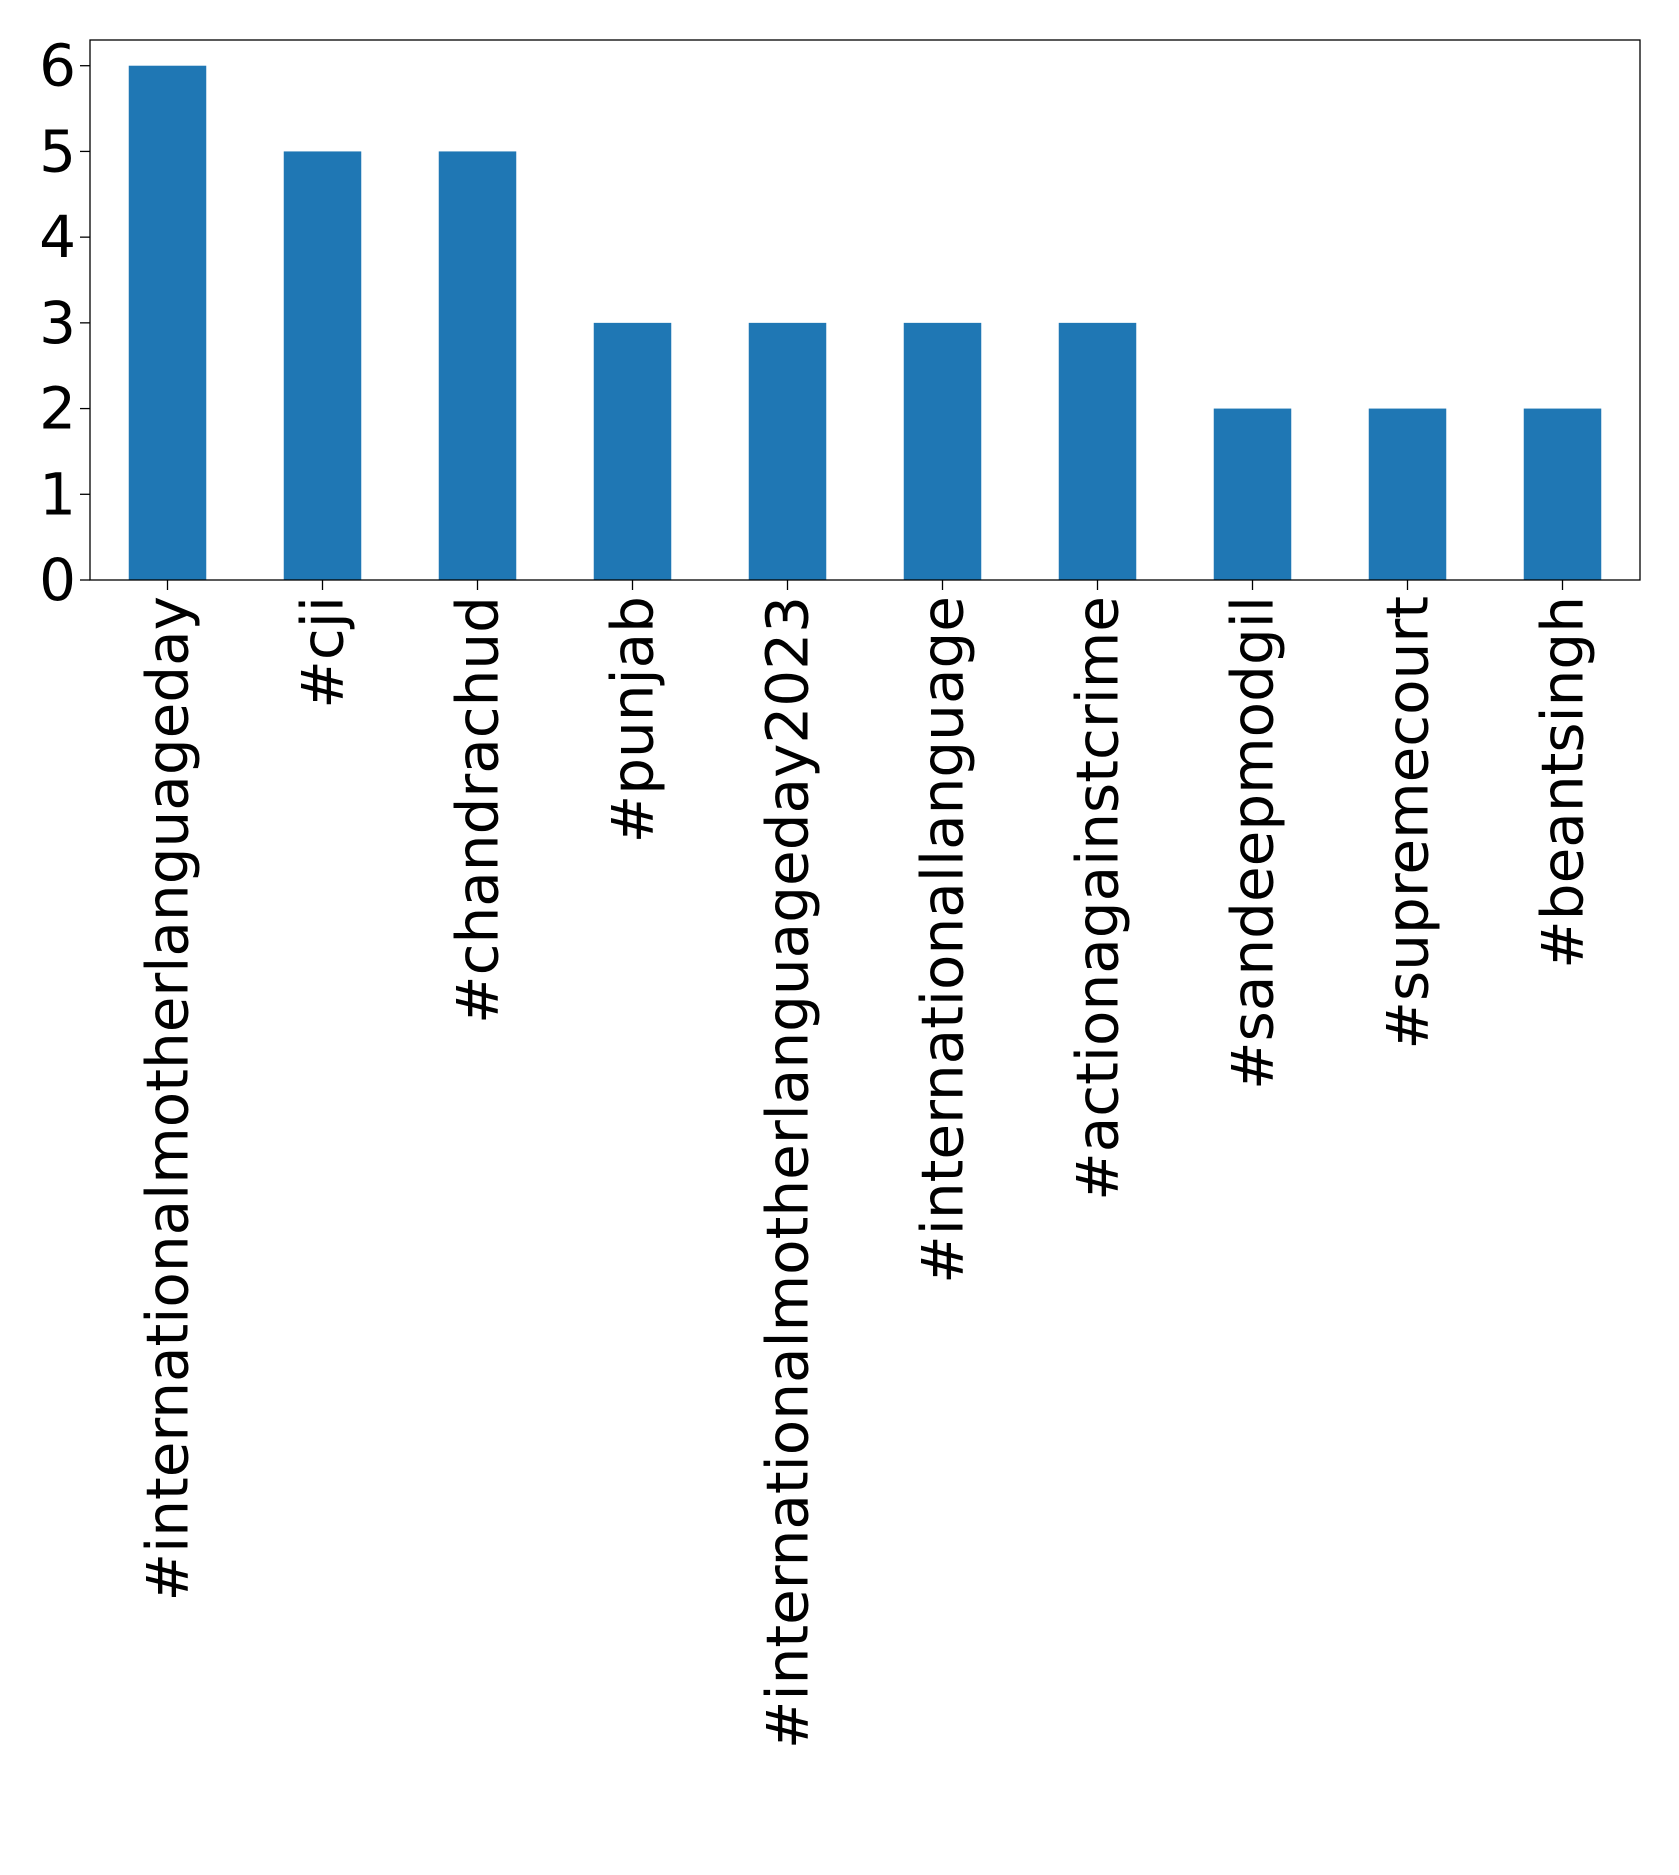  What do you see at coordinates (57, 494) in the screenshot?
I see `y-tick-label: 1` at bounding box center [57, 494].